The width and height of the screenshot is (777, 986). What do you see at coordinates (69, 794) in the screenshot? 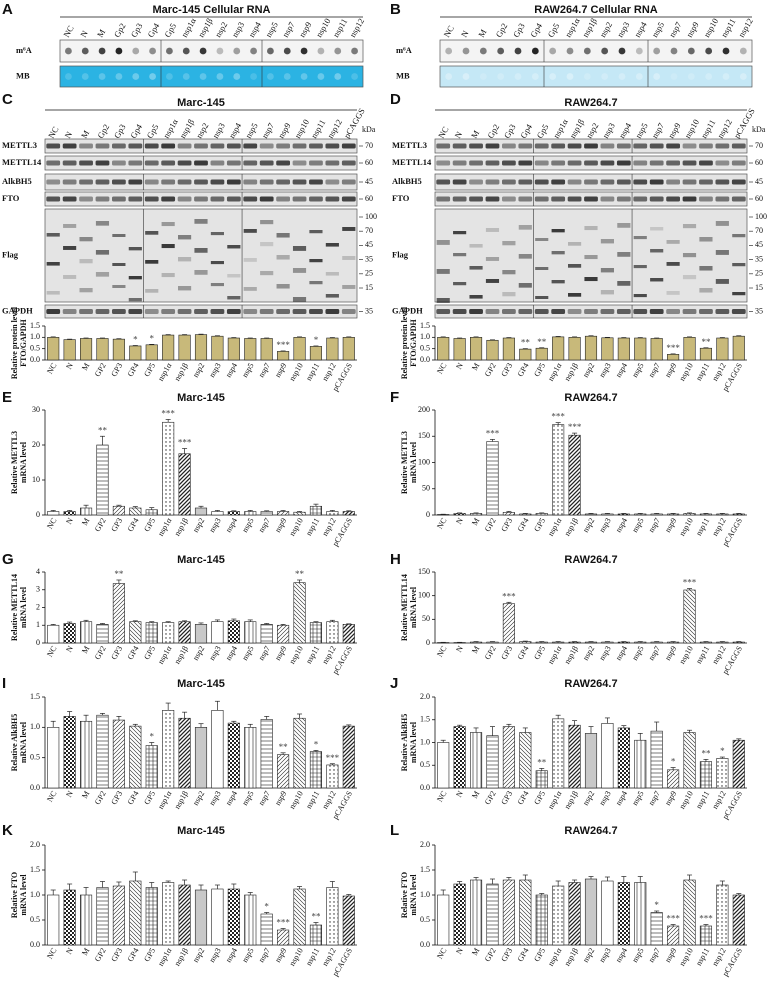
I see `x-tick-label: N` at bounding box center [69, 794].